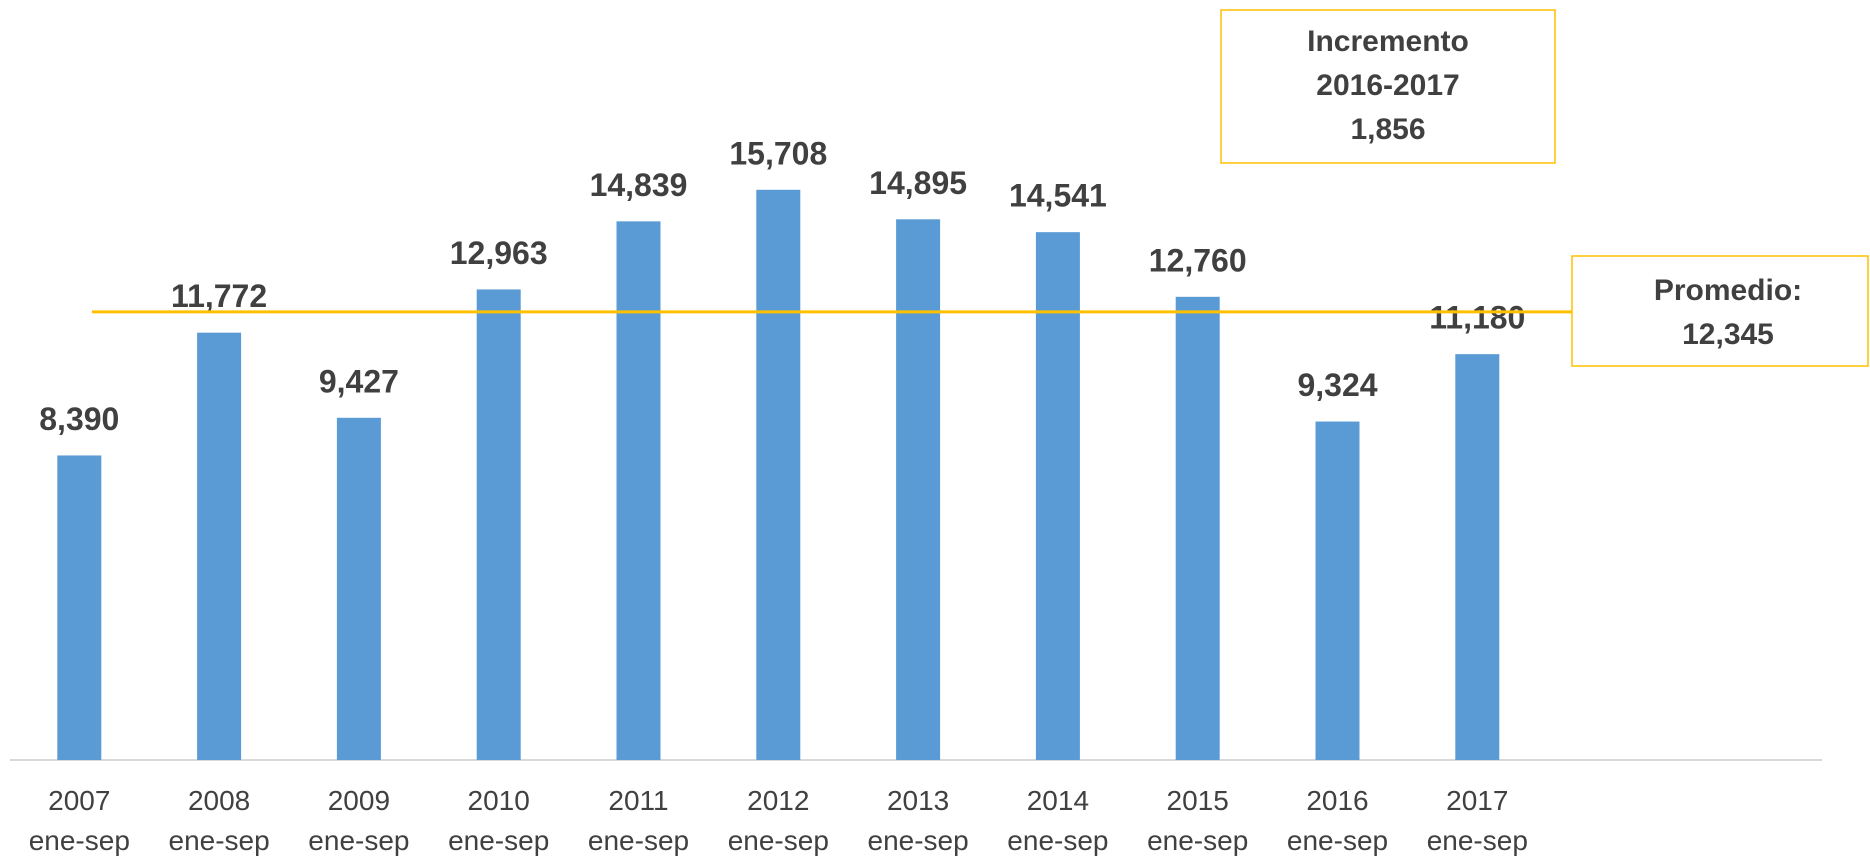  I want to click on data-label: 14,839, so click(639, 185).